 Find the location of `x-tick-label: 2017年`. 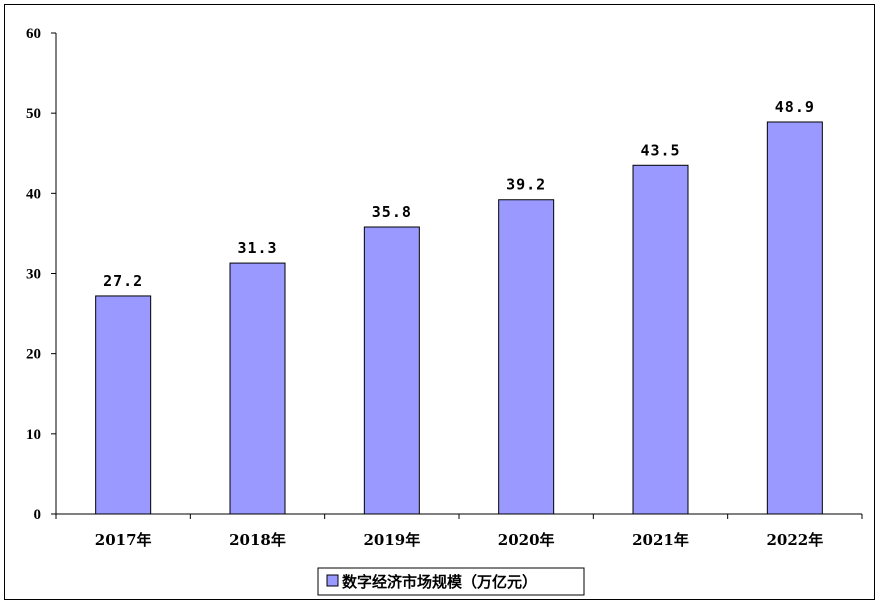

x-tick-label: 2017年 is located at coordinates (123, 540).